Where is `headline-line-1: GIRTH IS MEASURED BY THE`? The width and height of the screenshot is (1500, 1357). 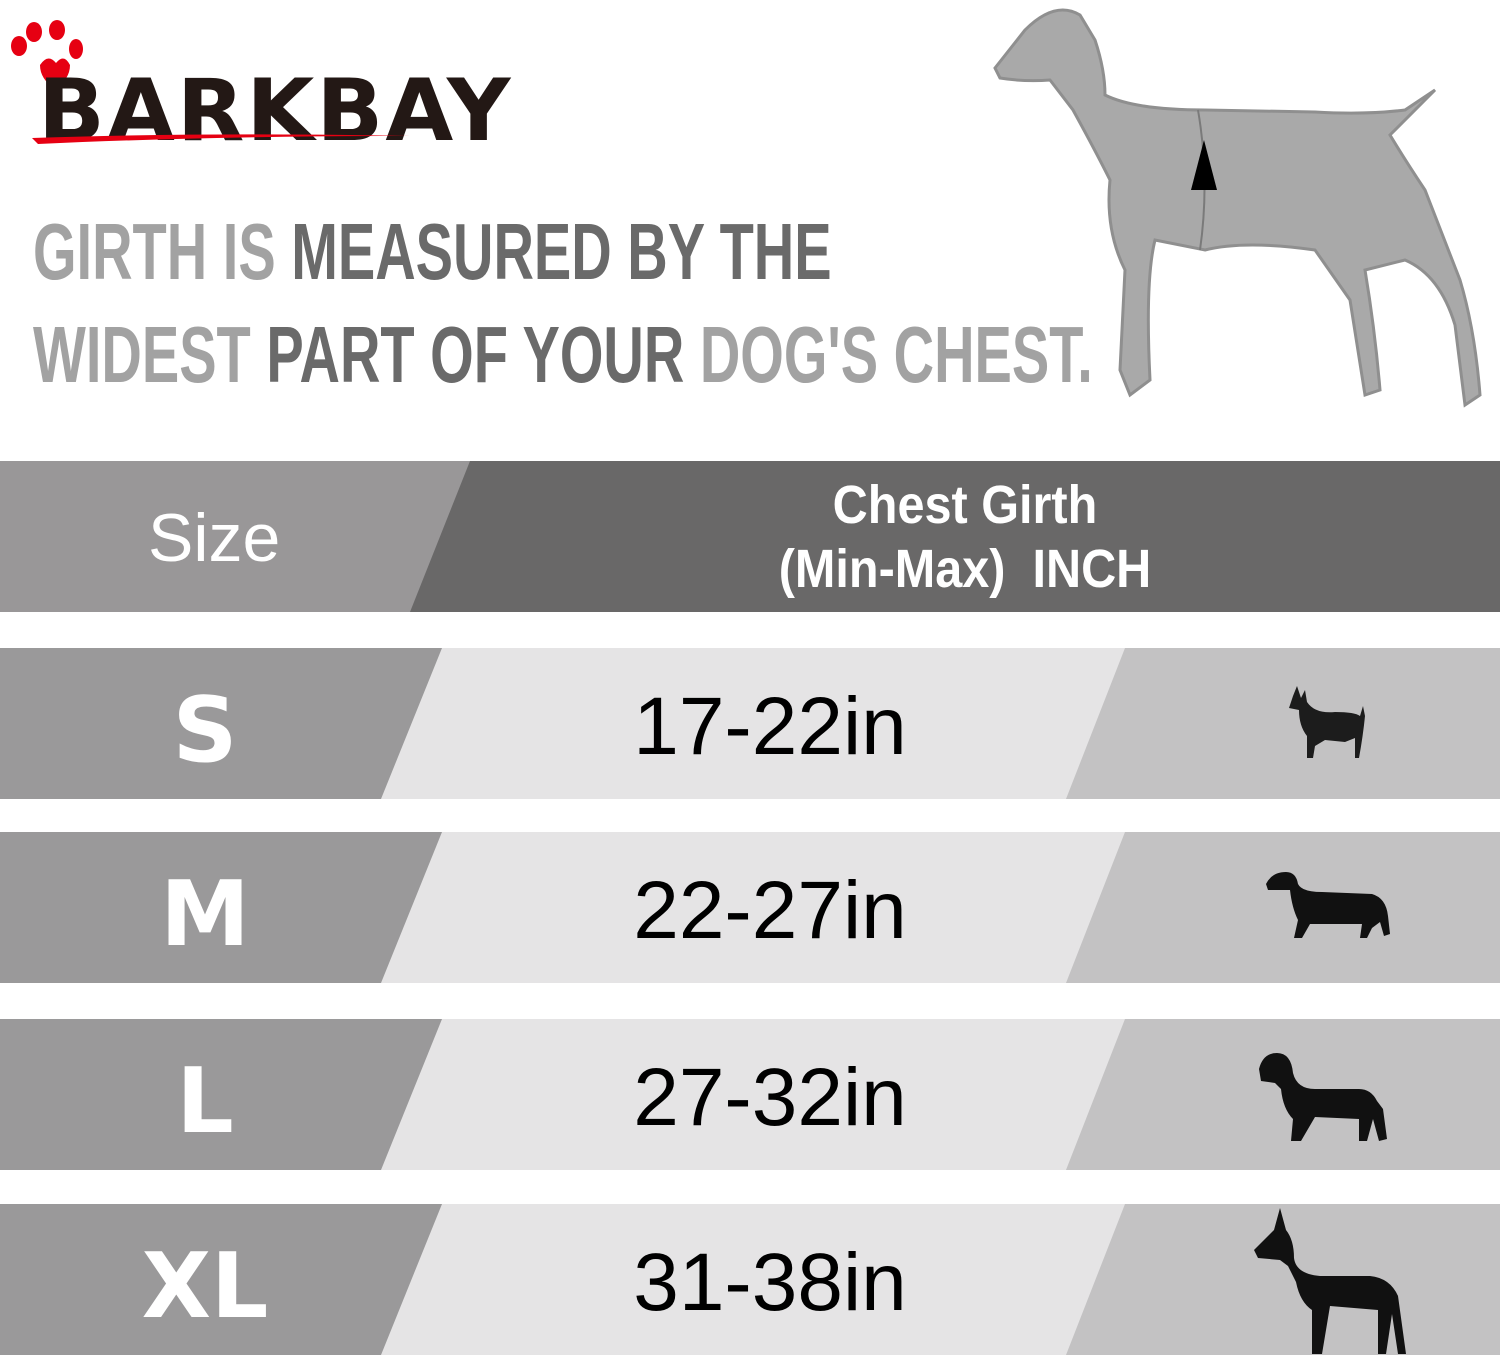
headline-line-1: GIRTH IS MEASURED BY THE is located at coordinates (432, 251).